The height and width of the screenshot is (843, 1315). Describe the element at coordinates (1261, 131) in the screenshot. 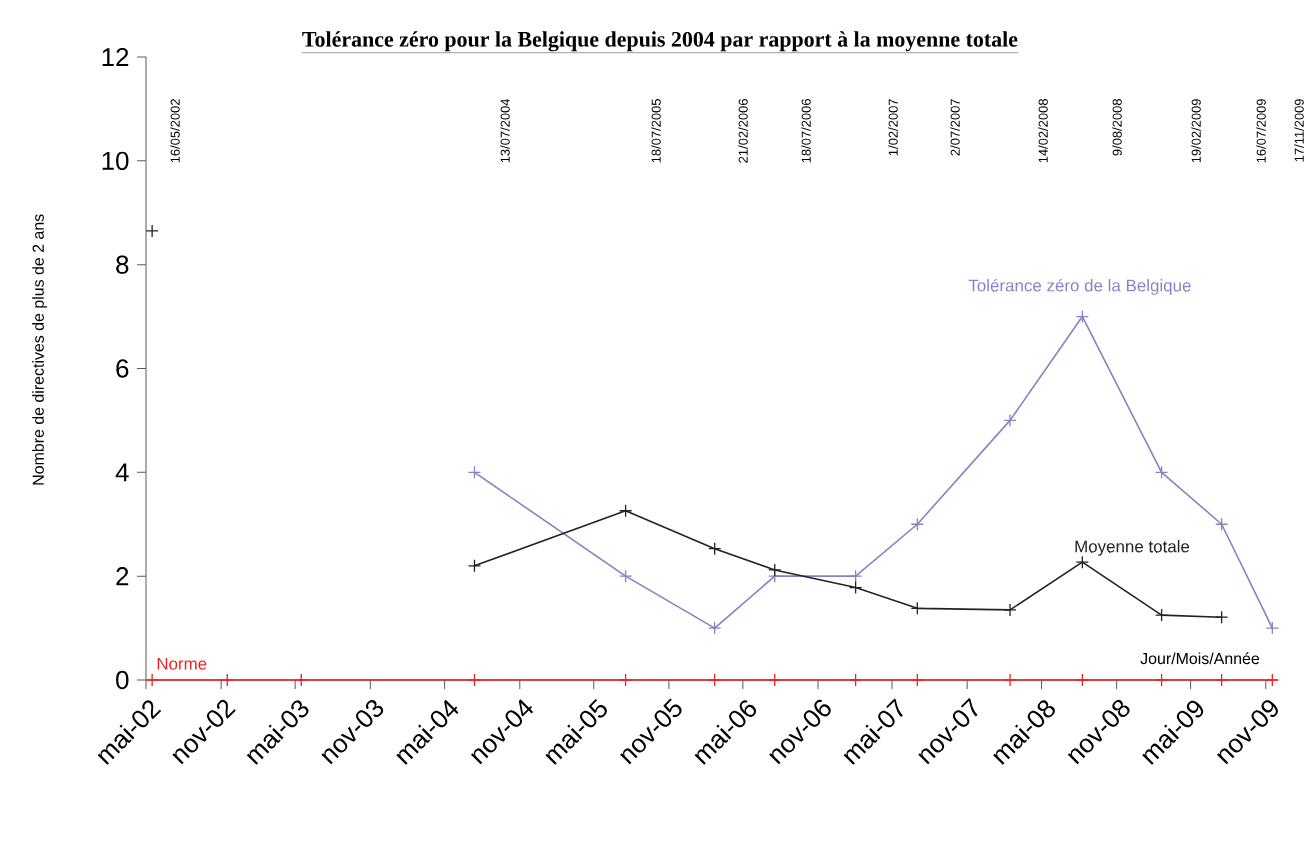

I see `annotation: 16/07/2009` at that location.